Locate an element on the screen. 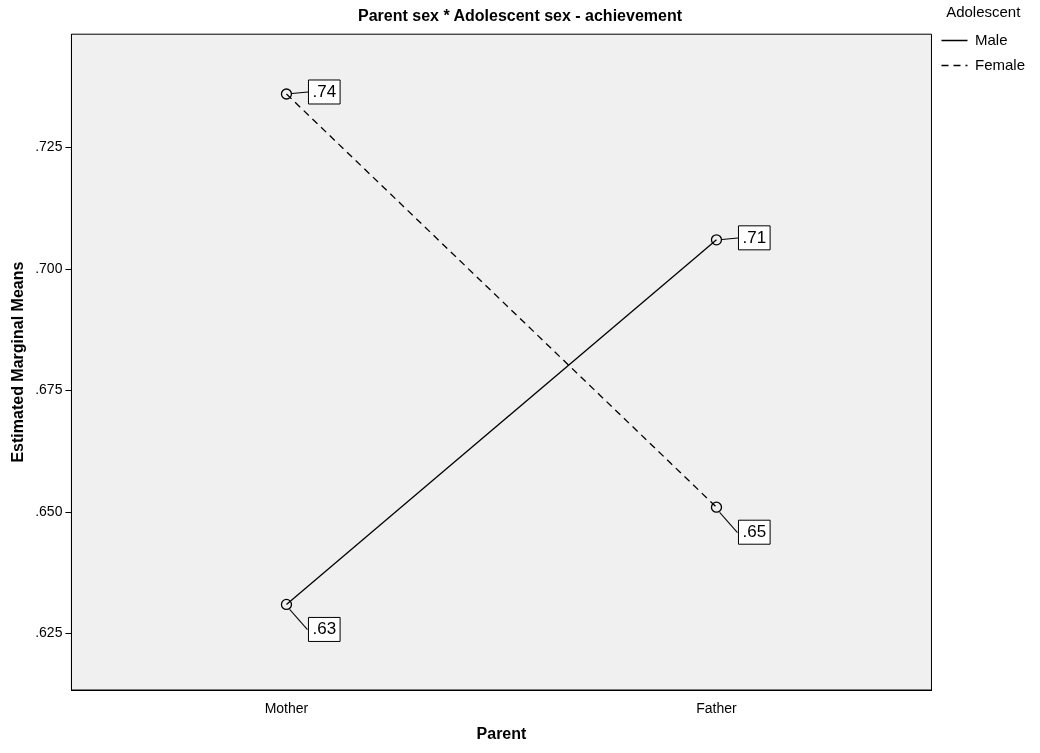 Image resolution: width=1040 pixels, height=753 pixels. x-axis-title: Parent is located at coordinates (502, 733).